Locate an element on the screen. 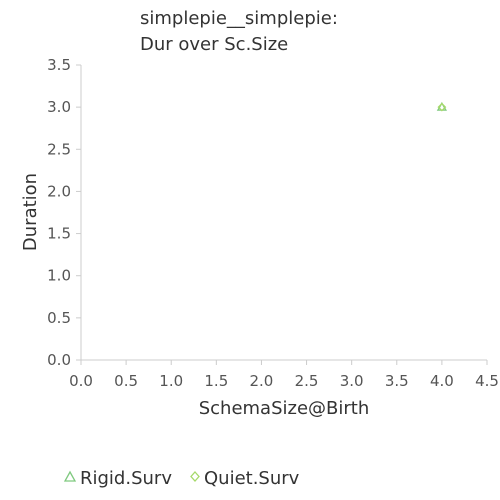 The image size is (500, 500). x-tick-label: 2.5 is located at coordinates (307, 381).